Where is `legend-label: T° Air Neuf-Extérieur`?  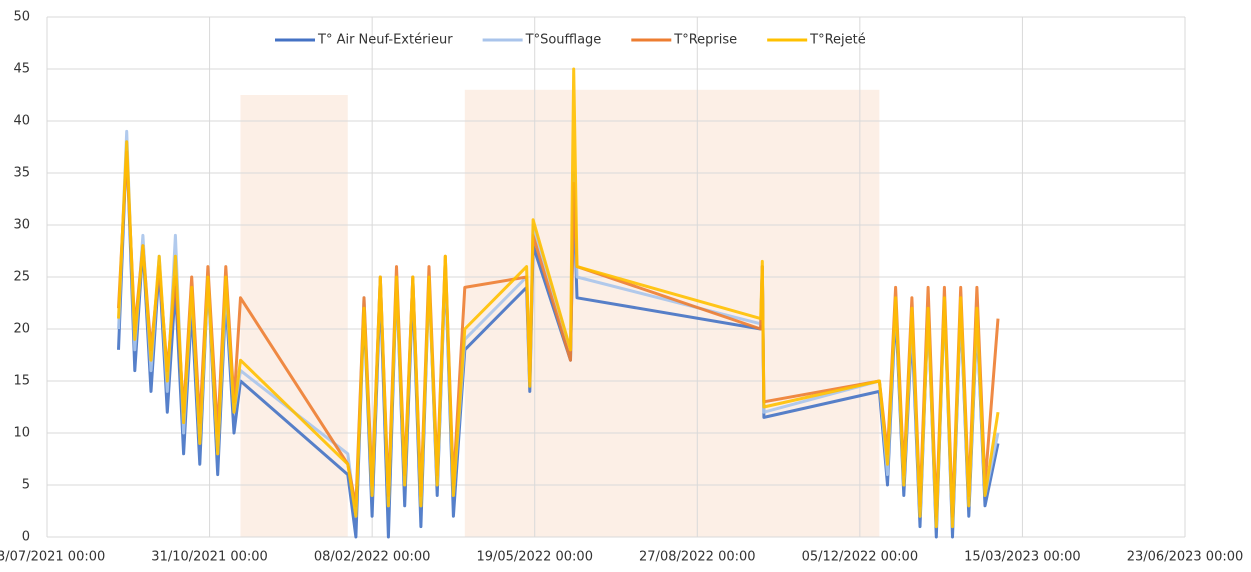
legend-label: T° Air Neuf-Extérieur is located at coordinates (385, 40).